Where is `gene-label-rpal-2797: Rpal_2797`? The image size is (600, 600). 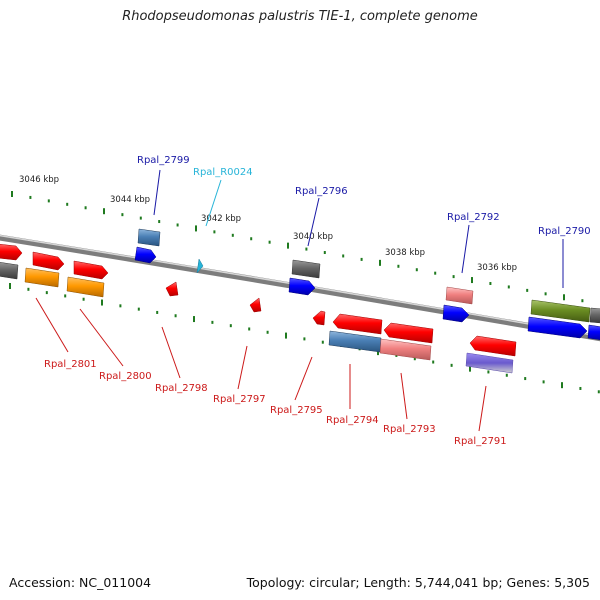 gene-label-rpal-2797: Rpal_2797 is located at coordinates (239, 399).